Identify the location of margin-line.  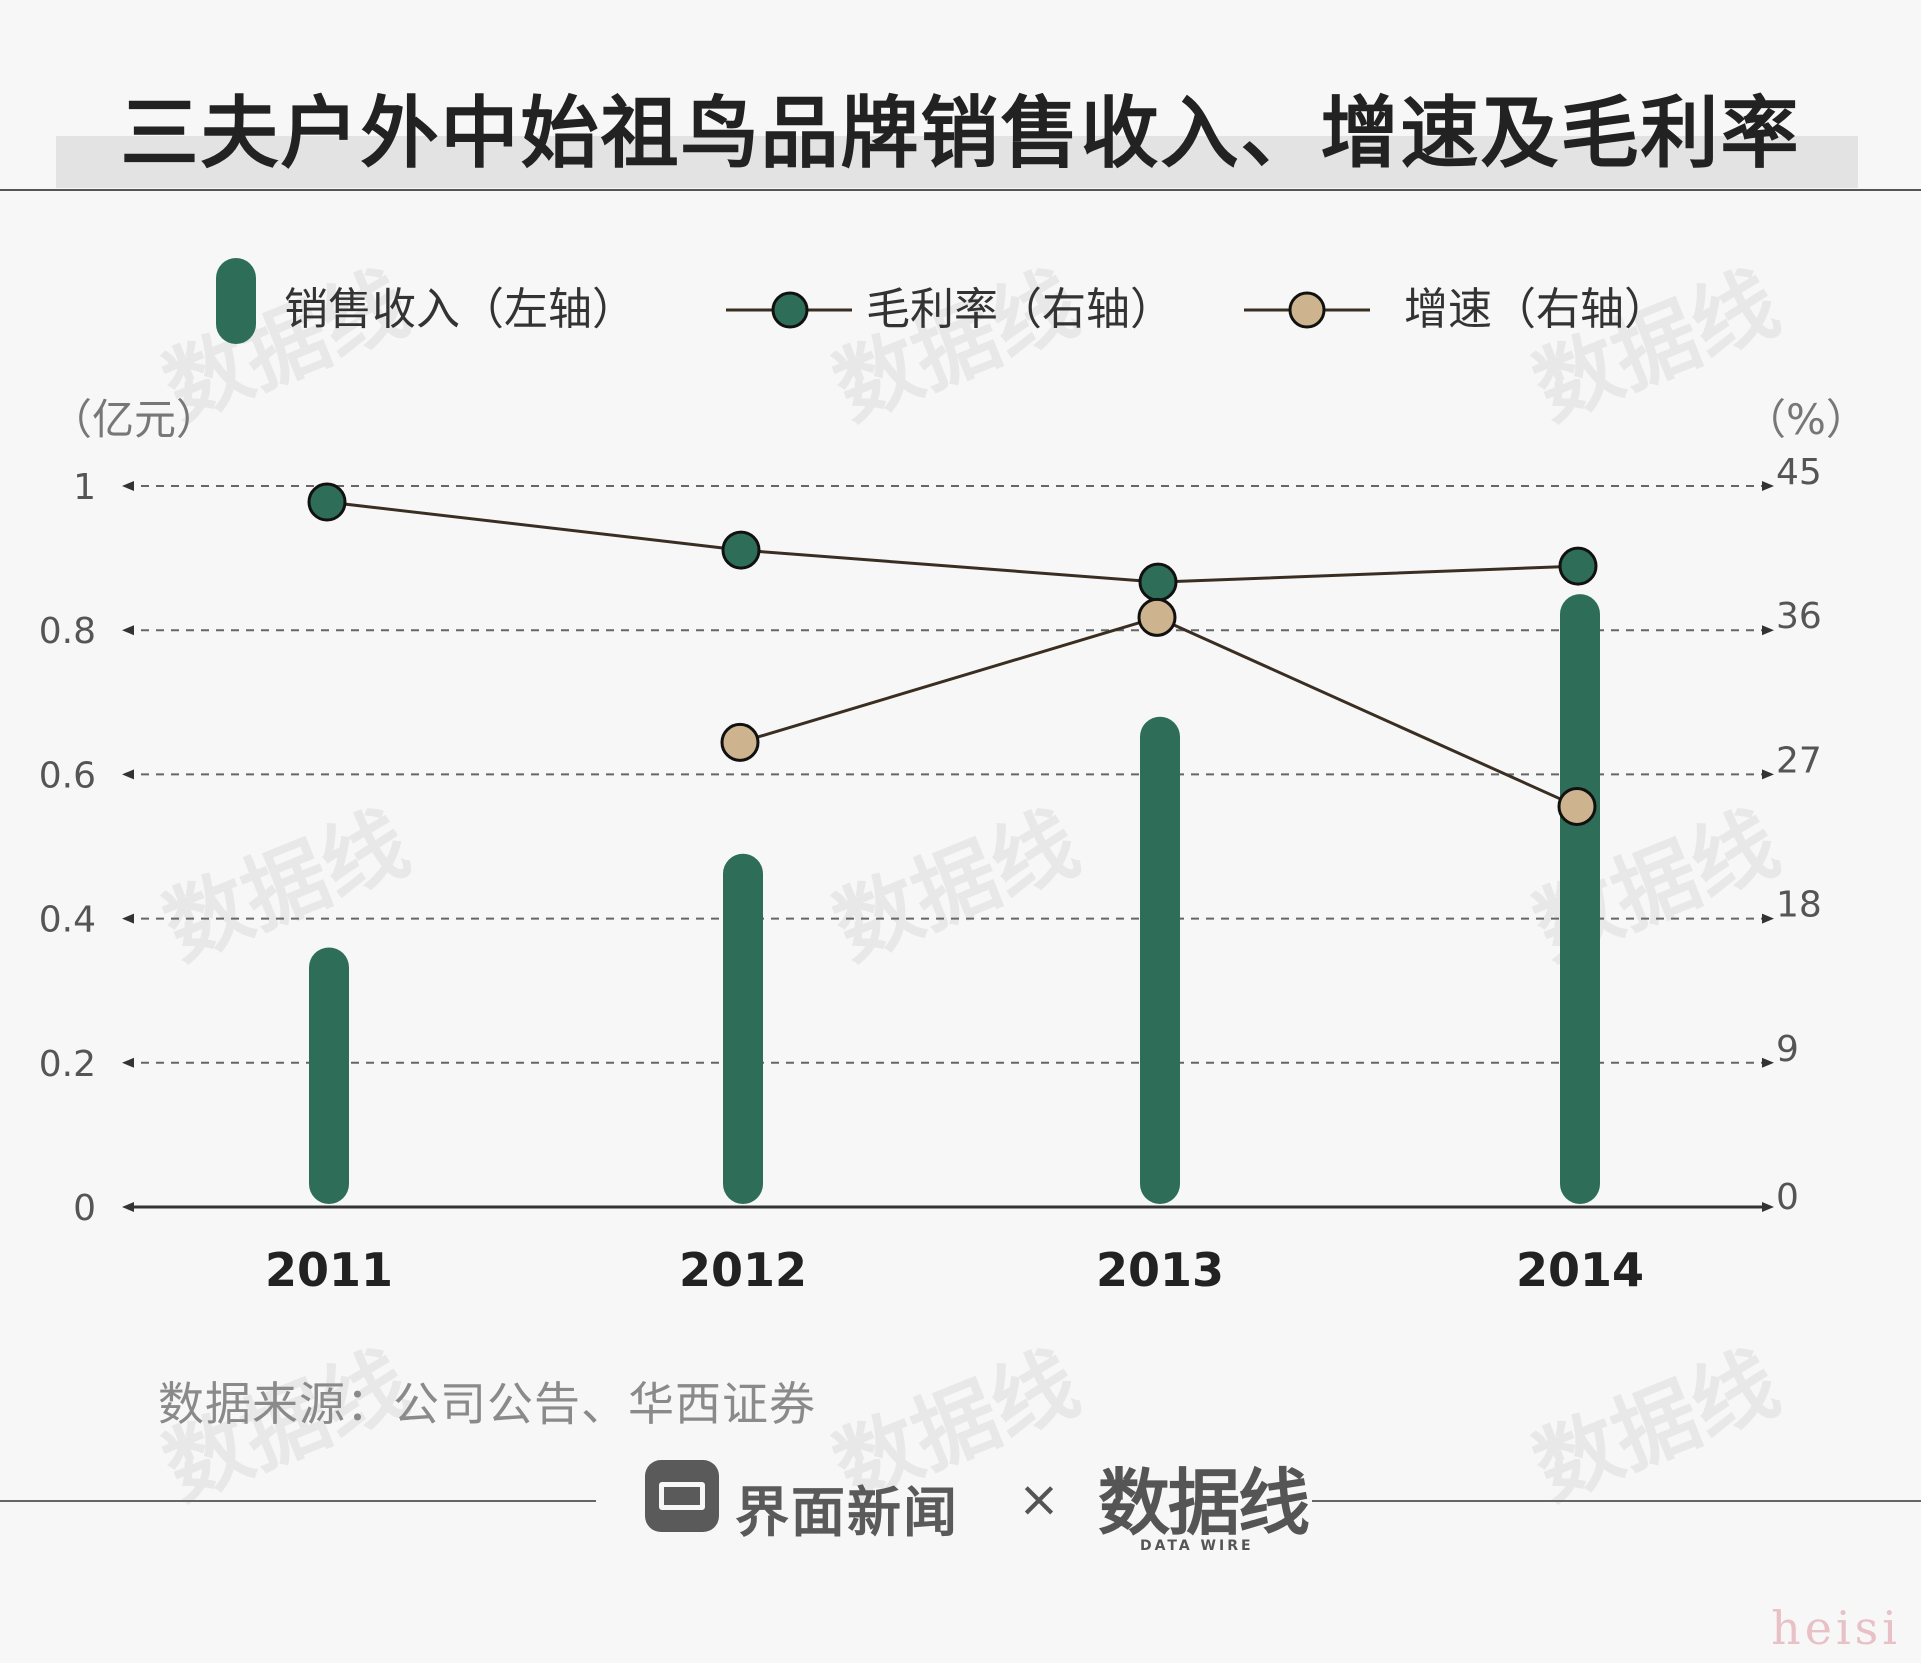
(952, 542).